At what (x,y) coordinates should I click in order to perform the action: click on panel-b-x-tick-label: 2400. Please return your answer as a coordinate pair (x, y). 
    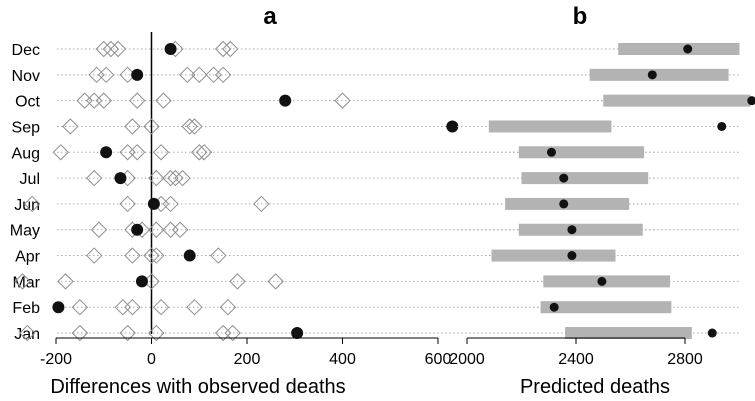
    Looking at the image, I should click on (576, 359).